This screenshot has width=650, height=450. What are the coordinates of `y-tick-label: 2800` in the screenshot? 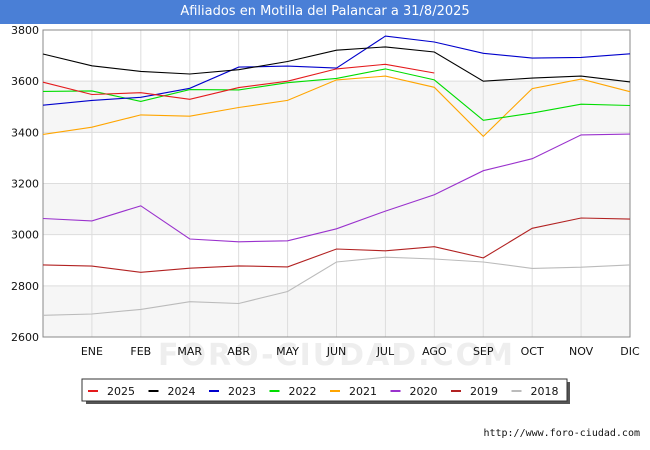 It's located at (25, 286).